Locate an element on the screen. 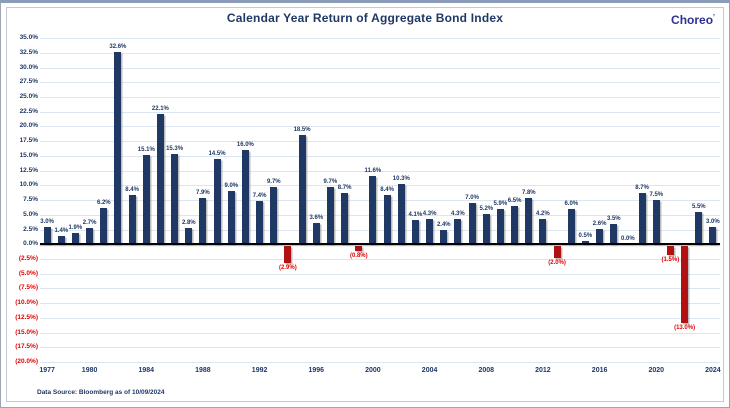 This screenshot has height=408, width=730. y-tick-label: 27.5% is located at coordinates (28, 82).